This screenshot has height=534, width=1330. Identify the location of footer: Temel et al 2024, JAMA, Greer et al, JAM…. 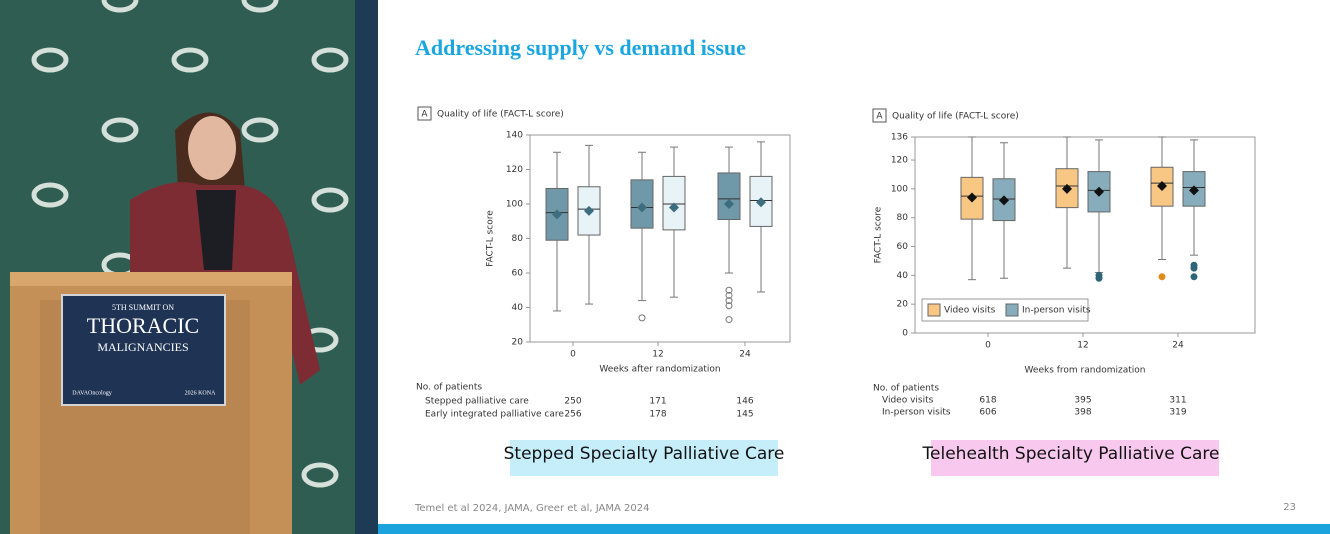
(531, 508).